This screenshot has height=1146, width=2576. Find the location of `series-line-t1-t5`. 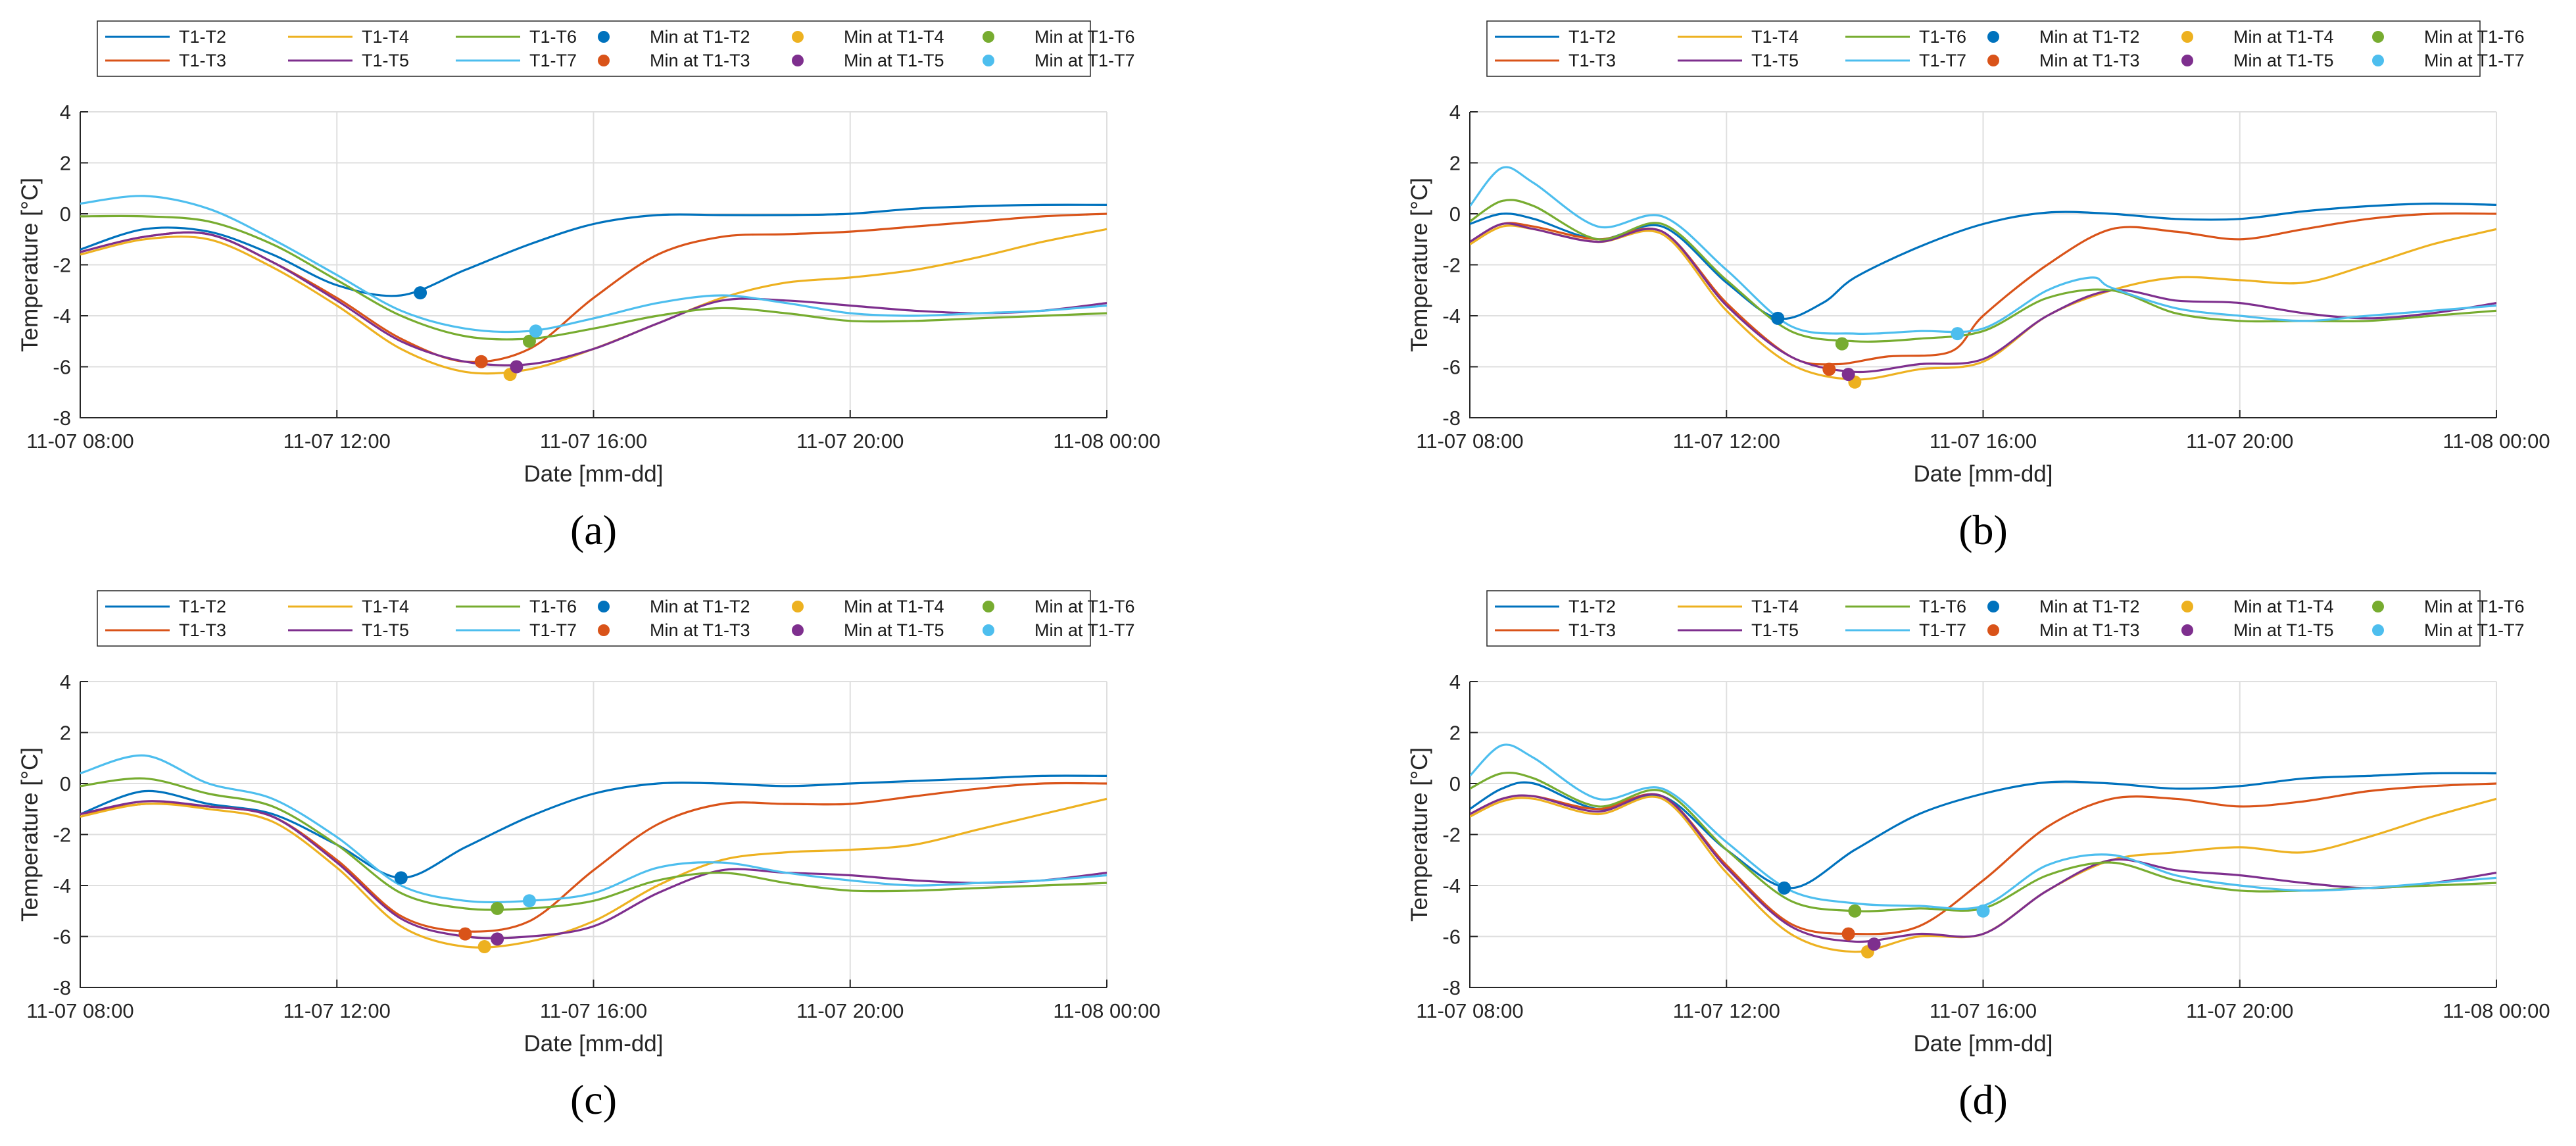

series-line-t1-t5 is located at coordinates (593, 869).